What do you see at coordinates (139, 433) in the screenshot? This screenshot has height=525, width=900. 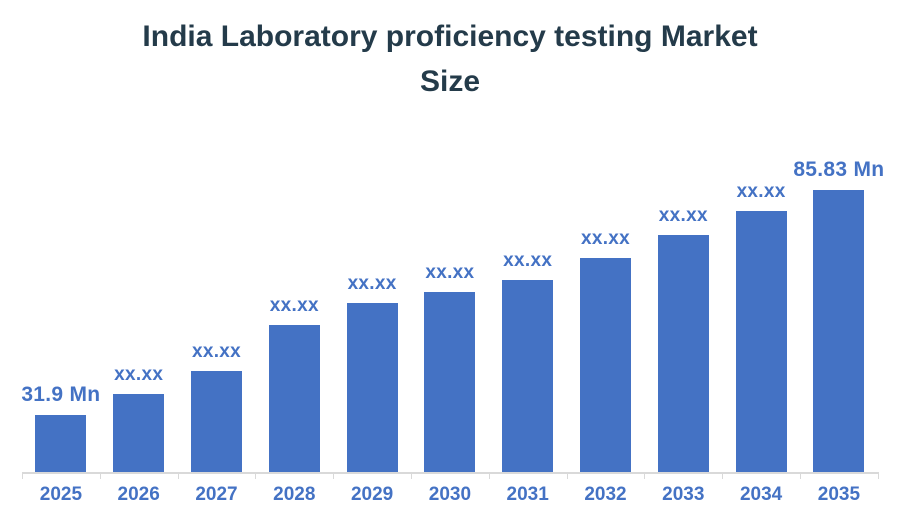 I see `bar-2026` at bounding box center [139, 433].